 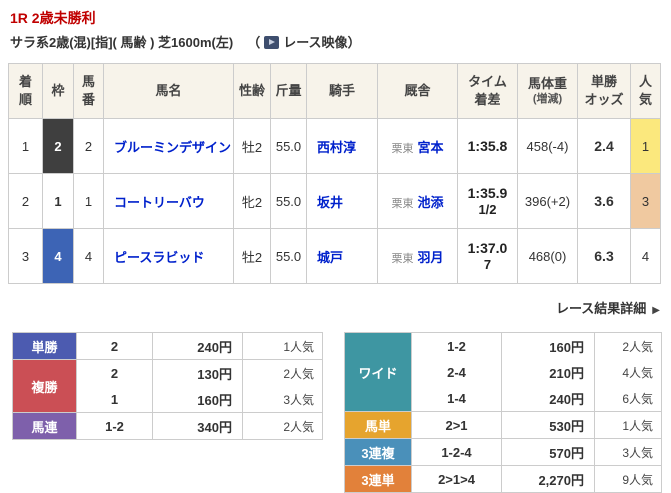 What do you see at coordinates (337, 147) in the screenshot?
I see `jockey-link: 西村淳` at bounding box center [337, 147].